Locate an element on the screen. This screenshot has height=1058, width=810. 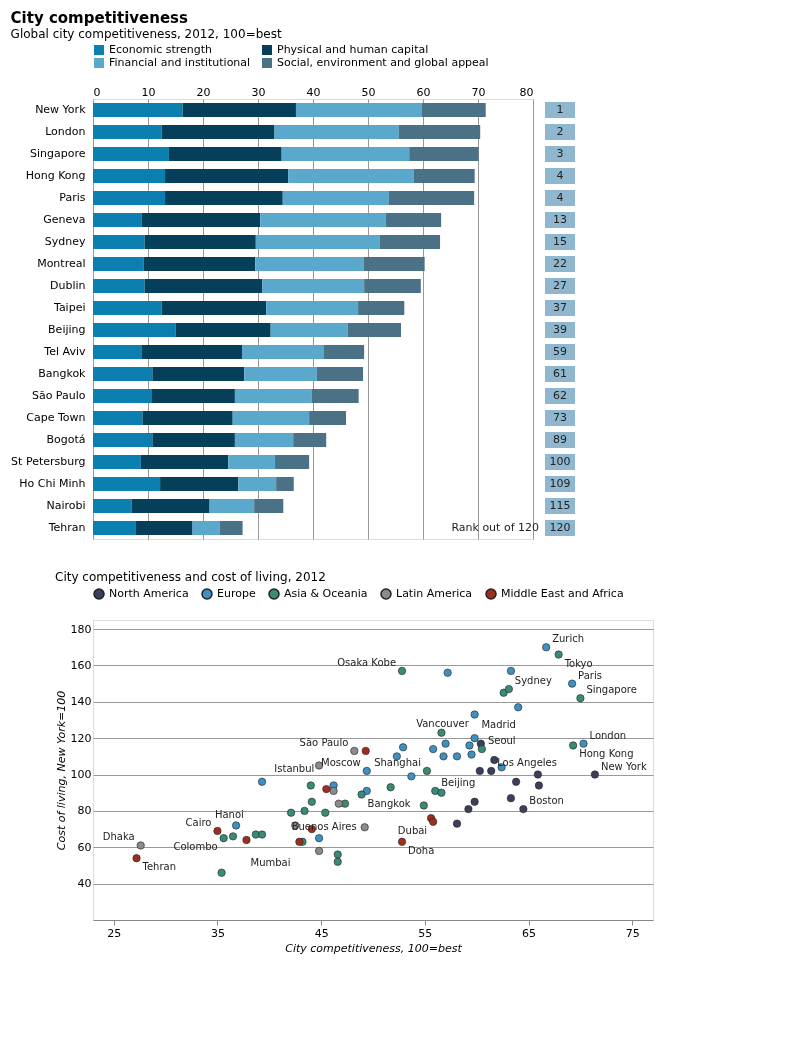
y-axis-title: Cost of living, New York=100 is located at coordinates (61, 770).